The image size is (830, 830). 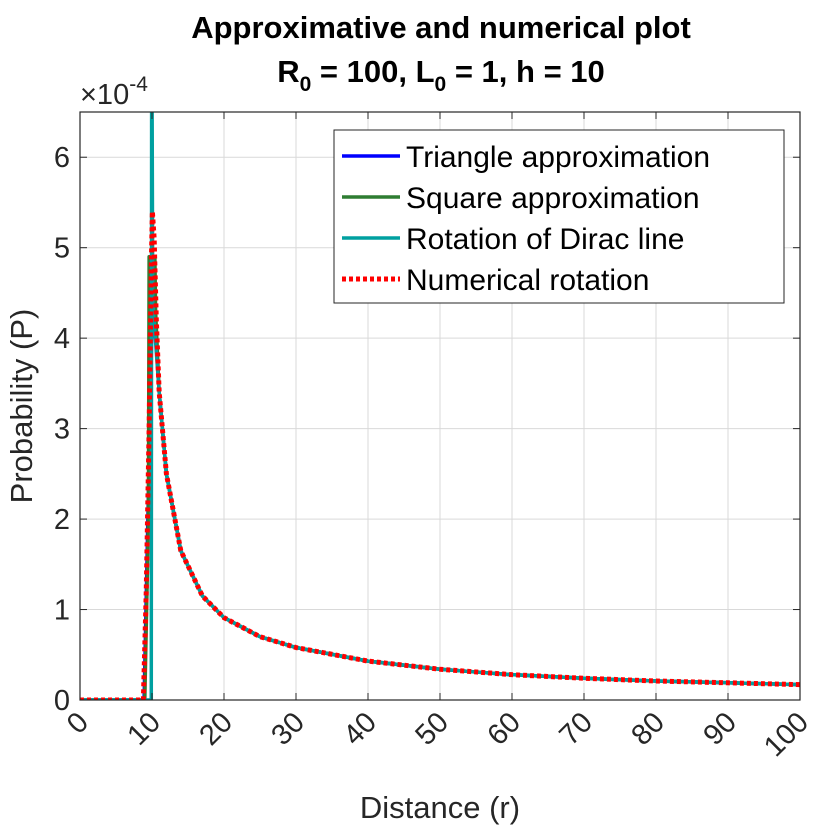 I want to click on legend-label: Square approximation, so click(x=553, y=198).